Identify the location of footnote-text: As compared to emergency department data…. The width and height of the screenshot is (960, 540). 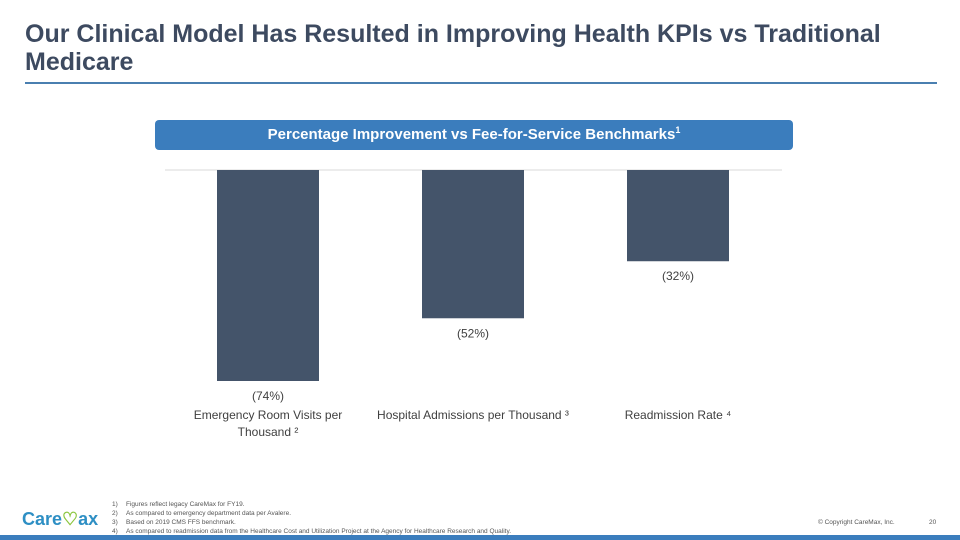
(209, 513).